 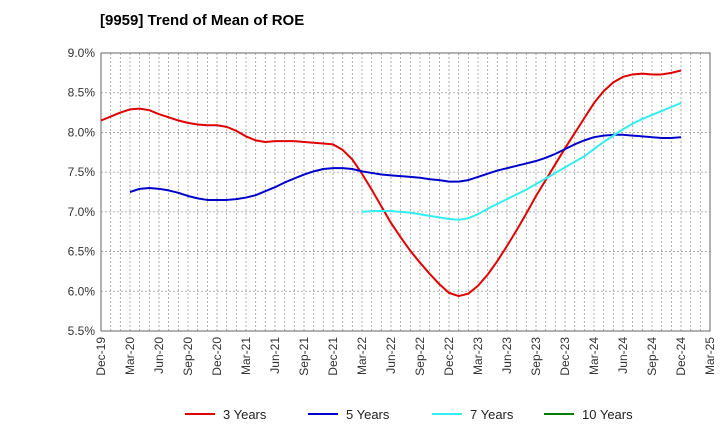 What do you see at coordinates (82, 192) in the screenshot?
I see `y-axis-ticks: 9.0% 8.5% 8.0% 7.5% 7.0% 6.5% 6.0% 5.5%` at bounding box center [82, 192].